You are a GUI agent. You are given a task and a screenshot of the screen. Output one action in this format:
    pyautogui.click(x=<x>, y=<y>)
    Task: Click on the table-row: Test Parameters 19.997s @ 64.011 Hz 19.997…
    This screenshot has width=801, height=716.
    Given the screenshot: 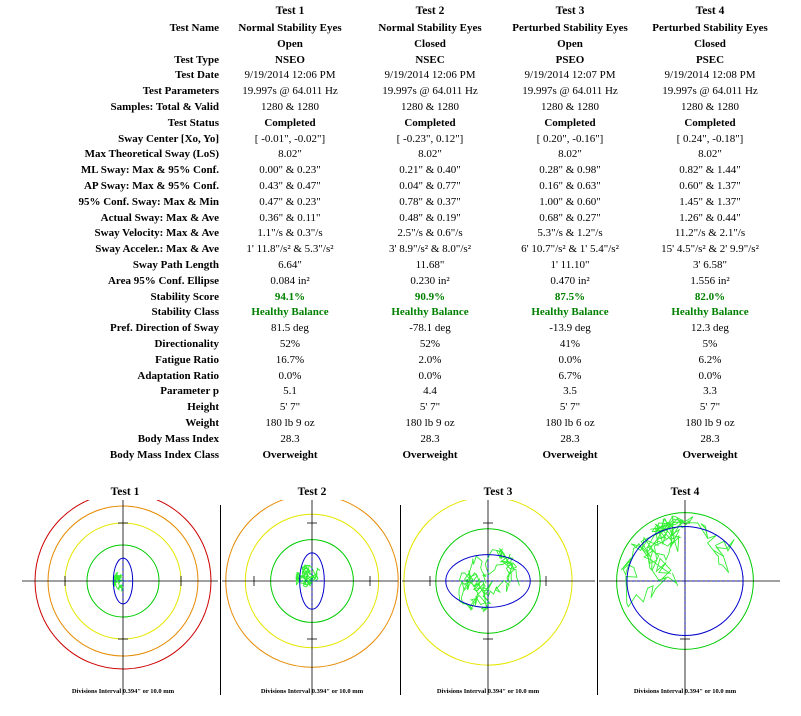 What is the action you would take?
    pyautogui.click(x=400, y=91)
    